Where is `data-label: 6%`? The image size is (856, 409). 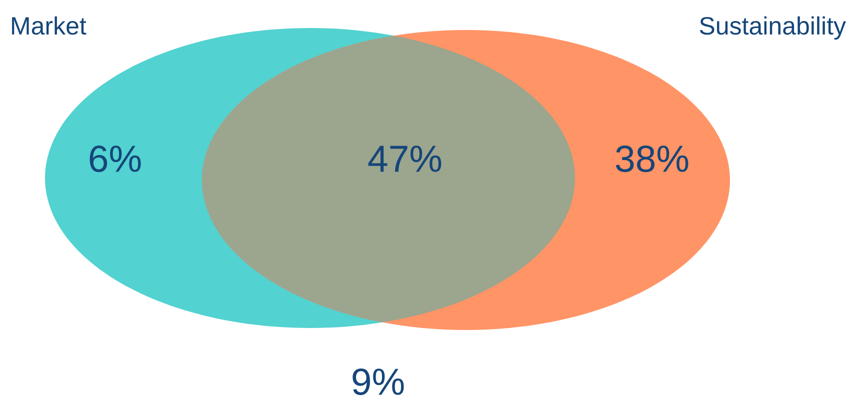
data-label: 6% is located at coordinates (115, 159).